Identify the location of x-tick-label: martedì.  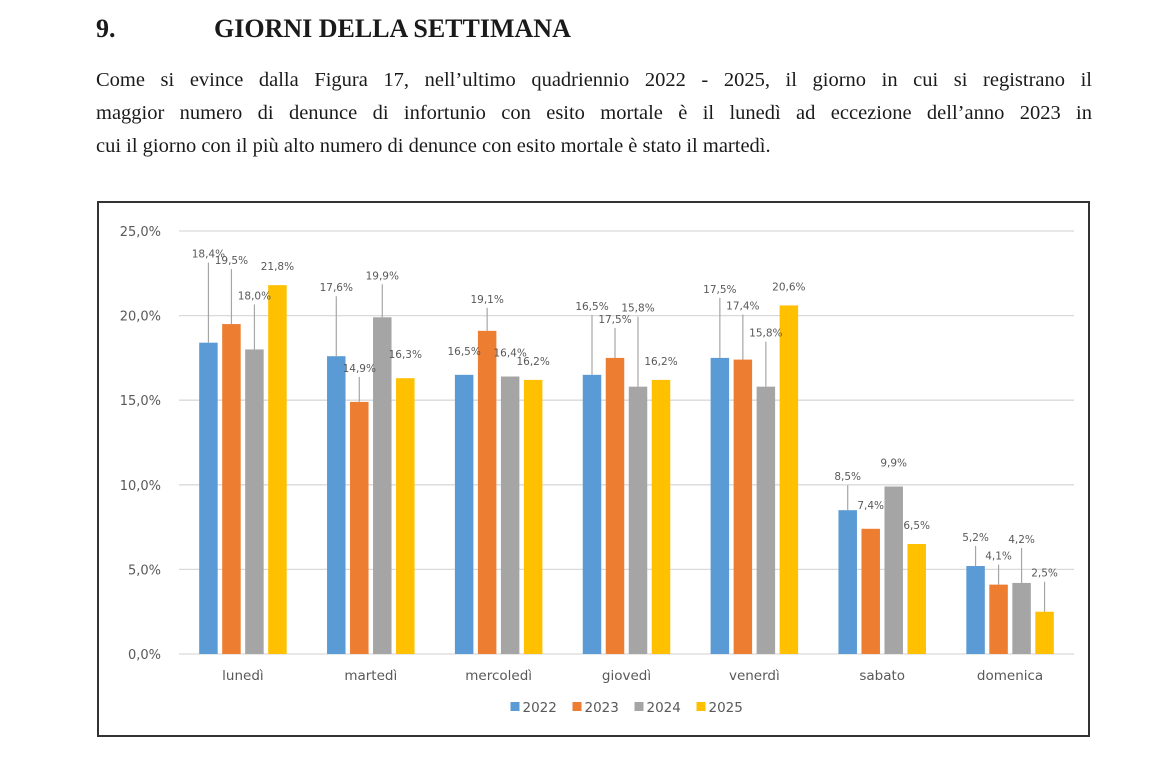
(370, 676).